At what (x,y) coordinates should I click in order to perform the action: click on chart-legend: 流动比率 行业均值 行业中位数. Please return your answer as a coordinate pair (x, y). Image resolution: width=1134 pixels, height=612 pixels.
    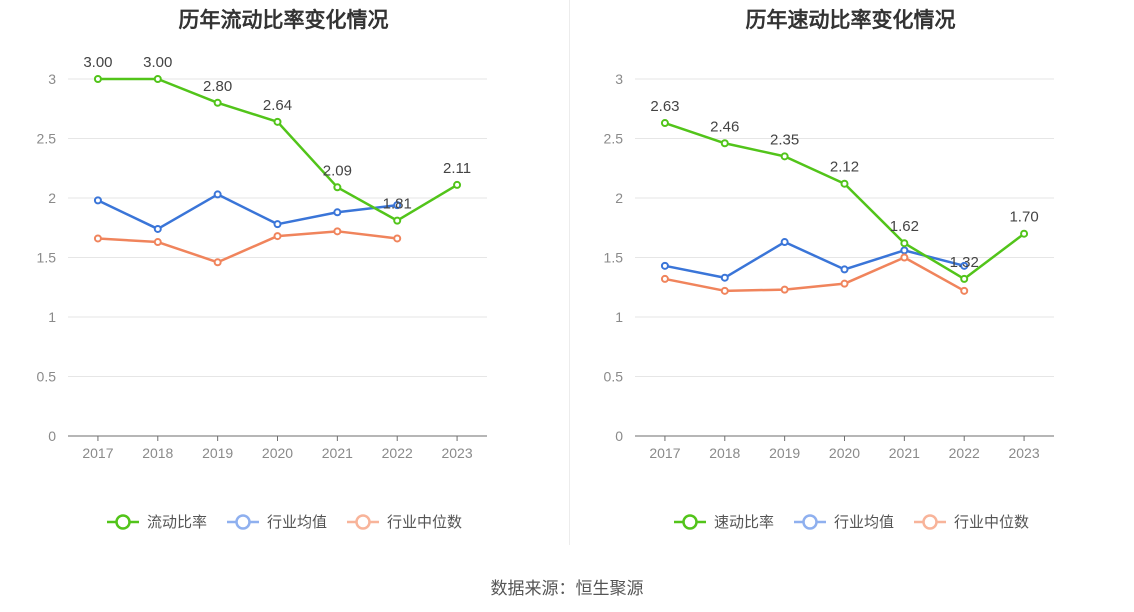
    Looking at the image, I should click on (283, 521).